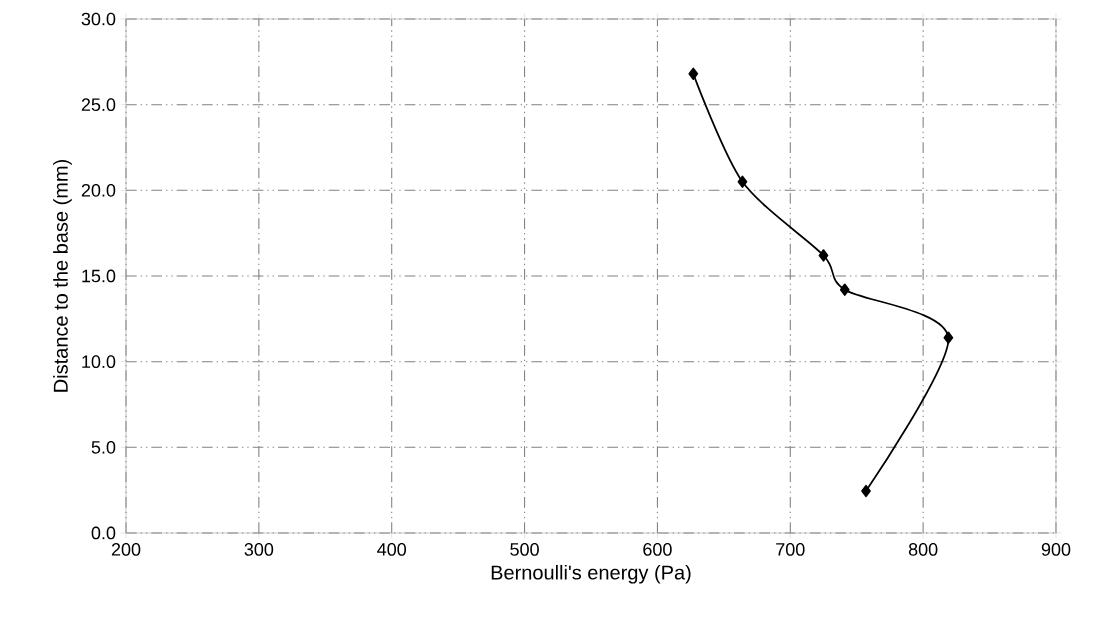  What do you see at coordinates (103, 533) in the screenshot?
I see `y-tick-label: 0.0` at bounding box center [103, 533].